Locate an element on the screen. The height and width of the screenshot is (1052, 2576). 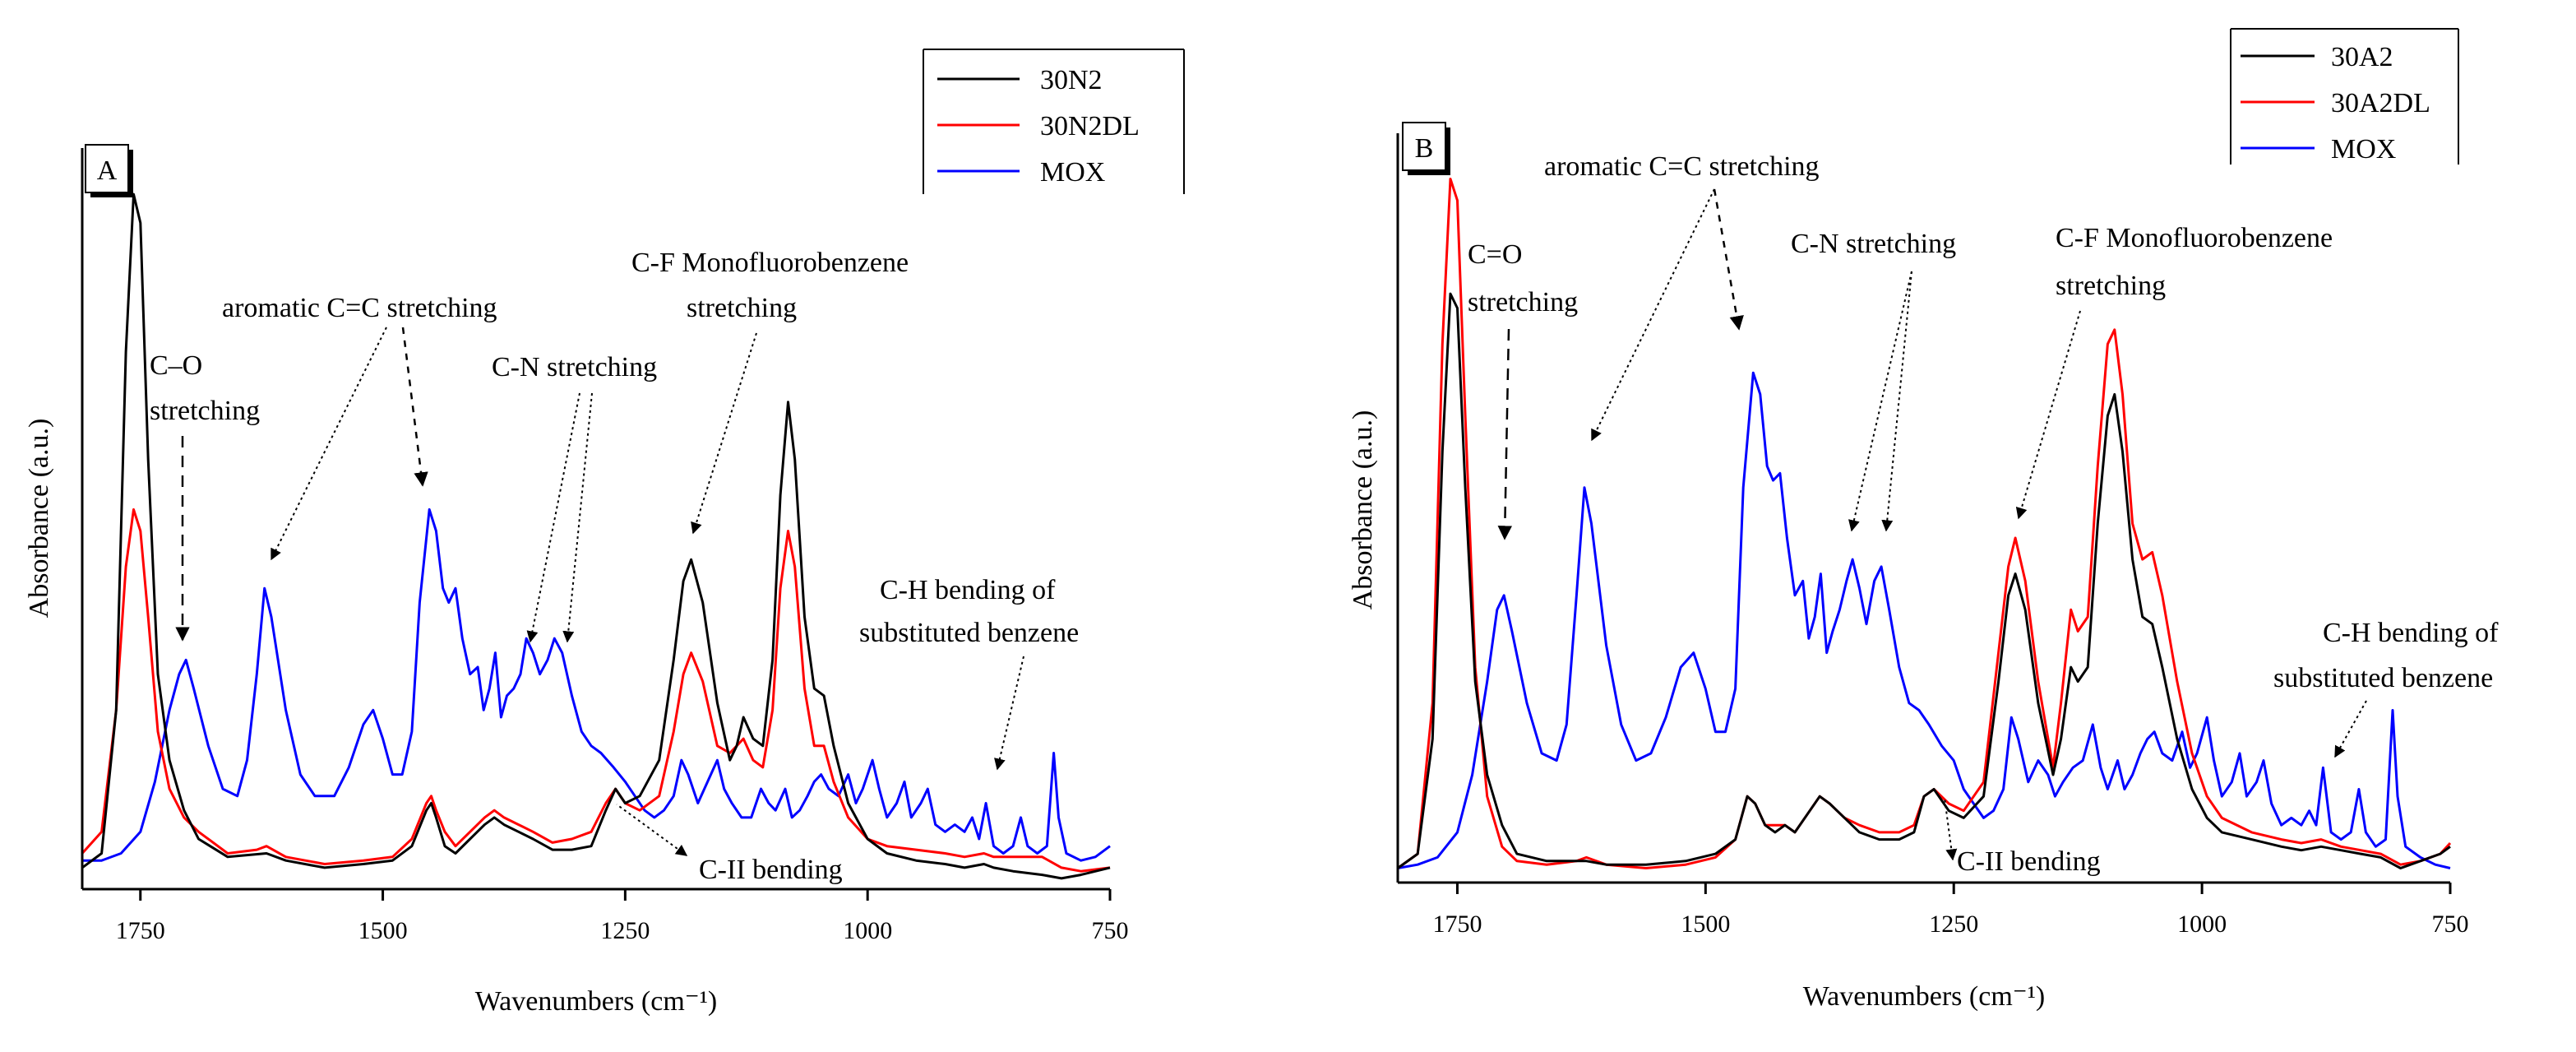
panel-b-legend: 30A2 30A2DL MOX is located at coordinates (2344, 96).